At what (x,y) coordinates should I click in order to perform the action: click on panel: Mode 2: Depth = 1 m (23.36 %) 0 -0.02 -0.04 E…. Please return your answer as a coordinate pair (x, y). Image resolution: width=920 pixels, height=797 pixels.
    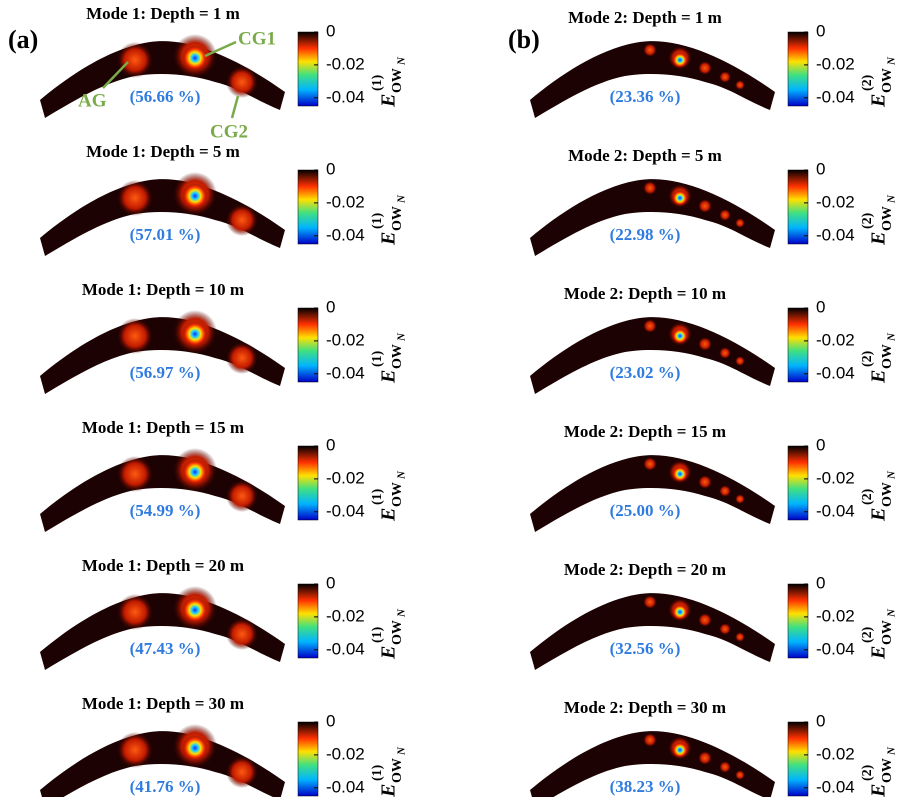
    Looking at the image, I should click on (714, 63).